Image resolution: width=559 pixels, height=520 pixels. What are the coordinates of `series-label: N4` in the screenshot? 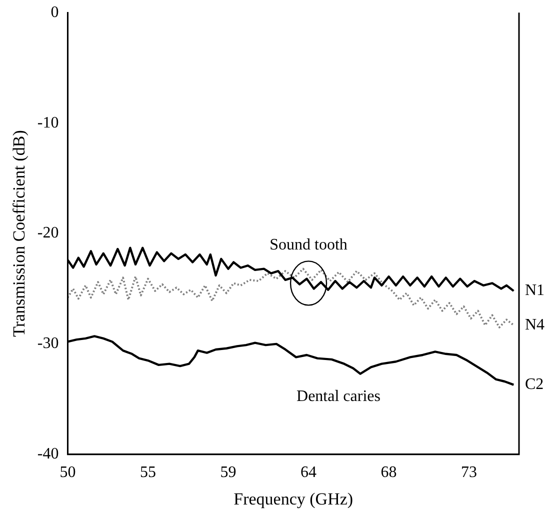 It's located at (535, 325).